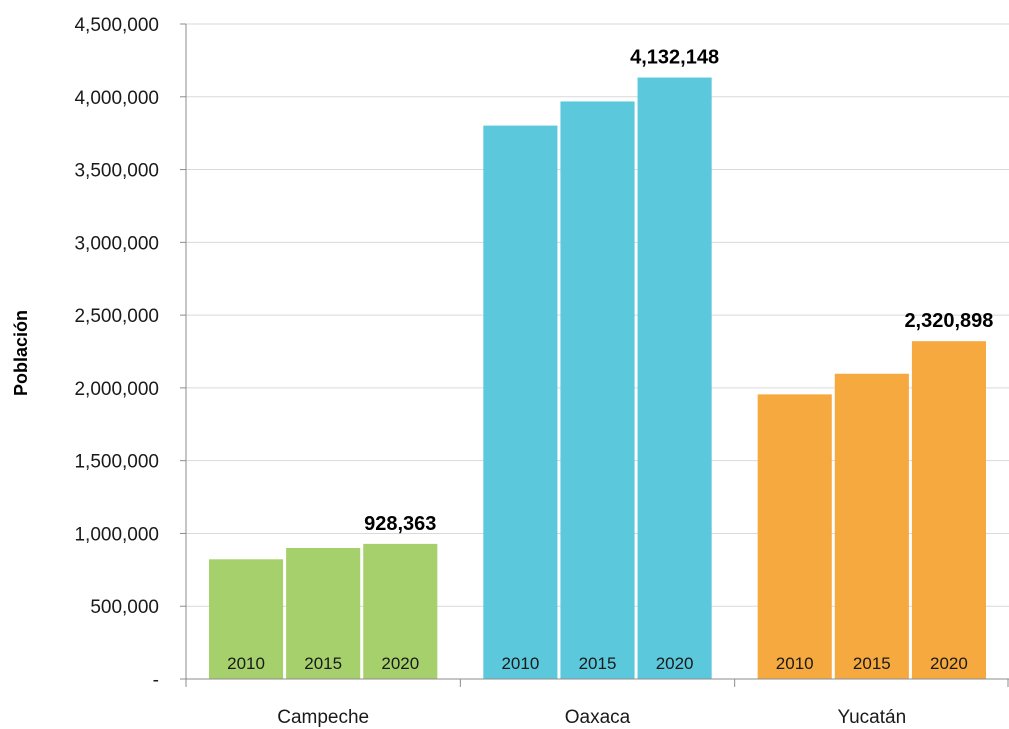 The height and width of the screenshot is (729, 1009). I want to click on y-tick-label: 2,000,000, so click(116, 389).